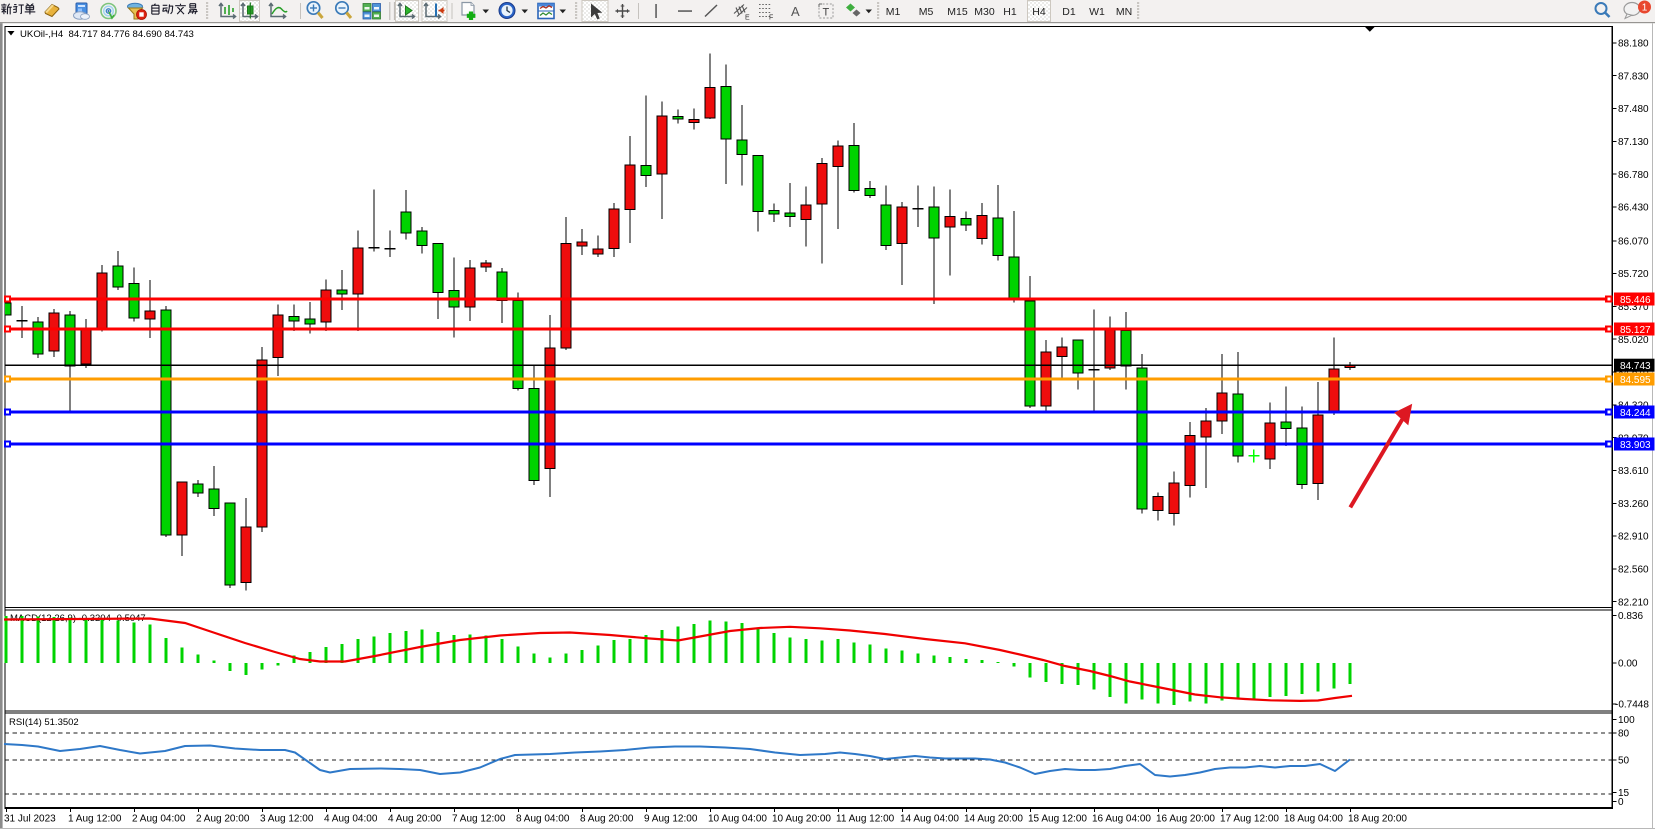 The height and width of the screenshot is (831, 1655). I want to click on svg-text: 16 Aug 20:00, so click(1185, 818).